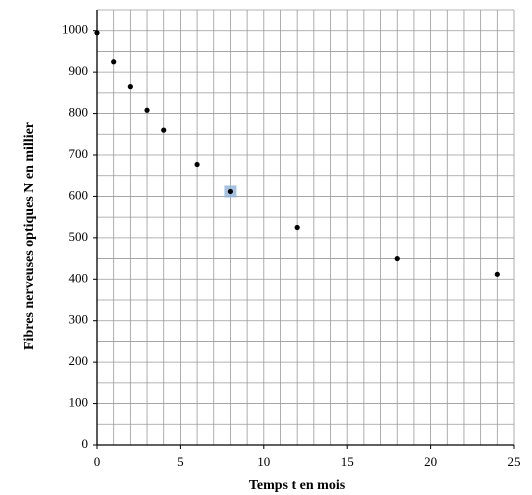 This screenshot has height=495, width=532. Describe the element at coordinates (263, 461) in the screenshot. I see `x-tick-label: 10` at that location.